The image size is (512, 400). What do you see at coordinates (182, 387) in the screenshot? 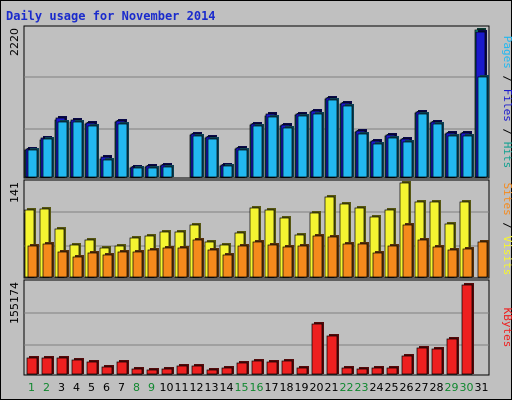
I see `x-tick-day-11: 11` at bounding box center [182, 387].